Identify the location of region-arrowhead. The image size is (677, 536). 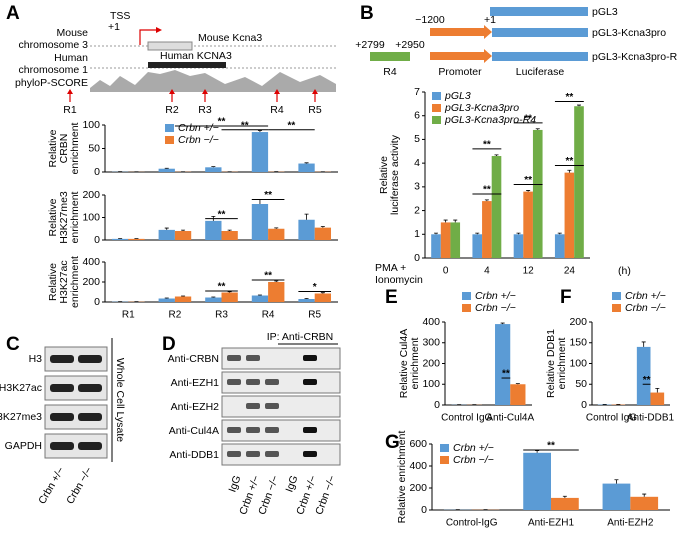
(205, 91).